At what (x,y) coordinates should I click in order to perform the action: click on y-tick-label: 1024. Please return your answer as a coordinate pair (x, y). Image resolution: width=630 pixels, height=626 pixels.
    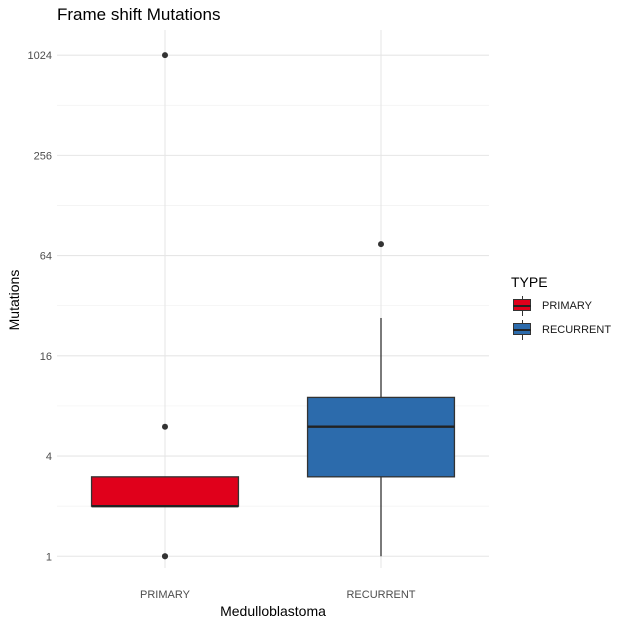
    Looking at the image, I should click on (40, 56).